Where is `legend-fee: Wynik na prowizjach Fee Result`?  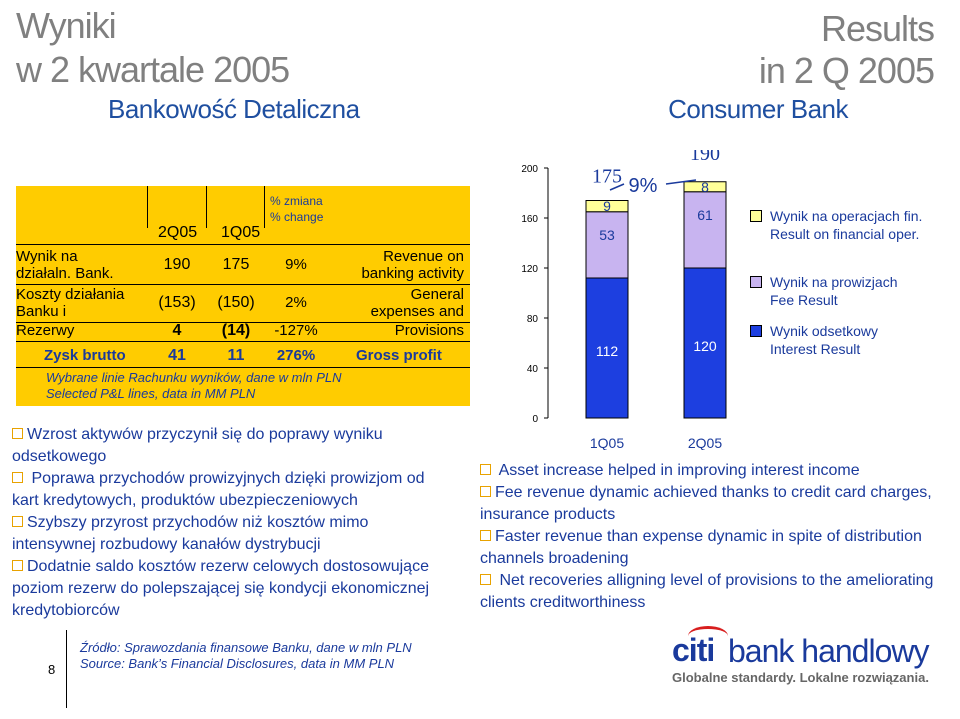
legend-fee: Wynik na prowizjach Fee Result is located at coordinates (833, 291).